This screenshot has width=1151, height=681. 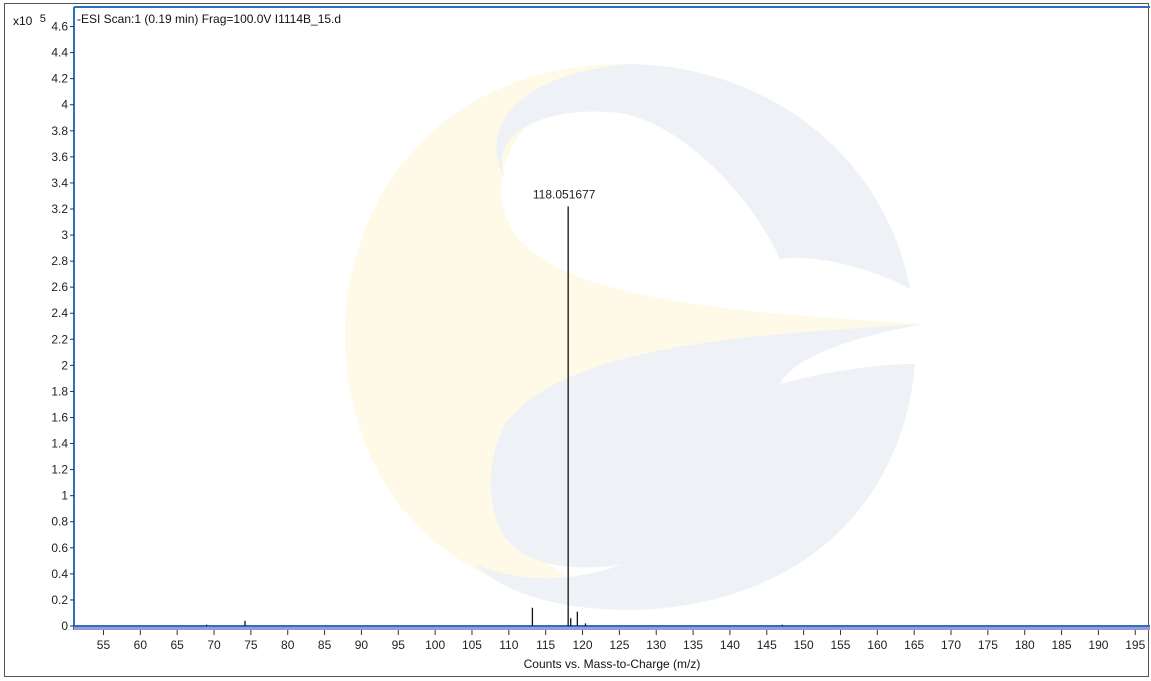 What do you see at coordinates (59, 548) in the screenshot?
I see `y-tick-label: 0.6` at bounding box center [59, 548].